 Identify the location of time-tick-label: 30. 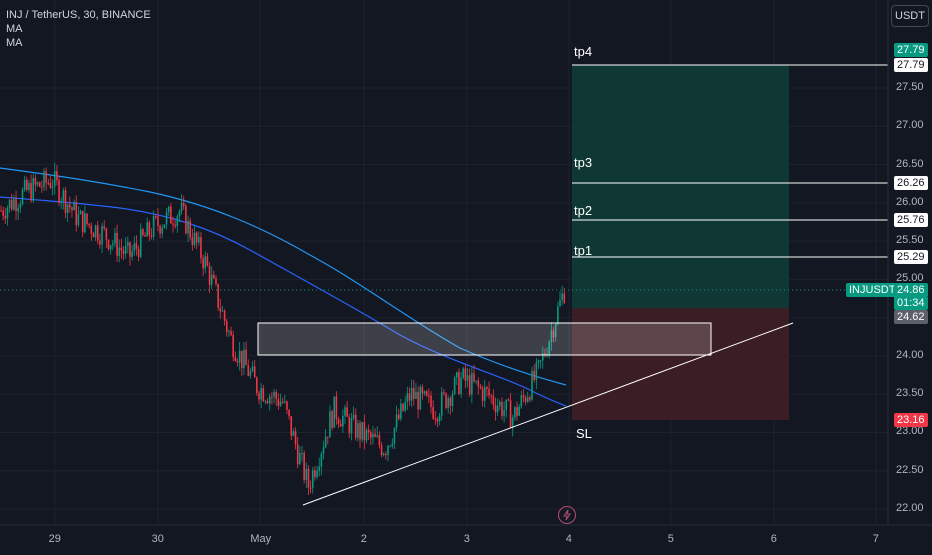
(157, 539).